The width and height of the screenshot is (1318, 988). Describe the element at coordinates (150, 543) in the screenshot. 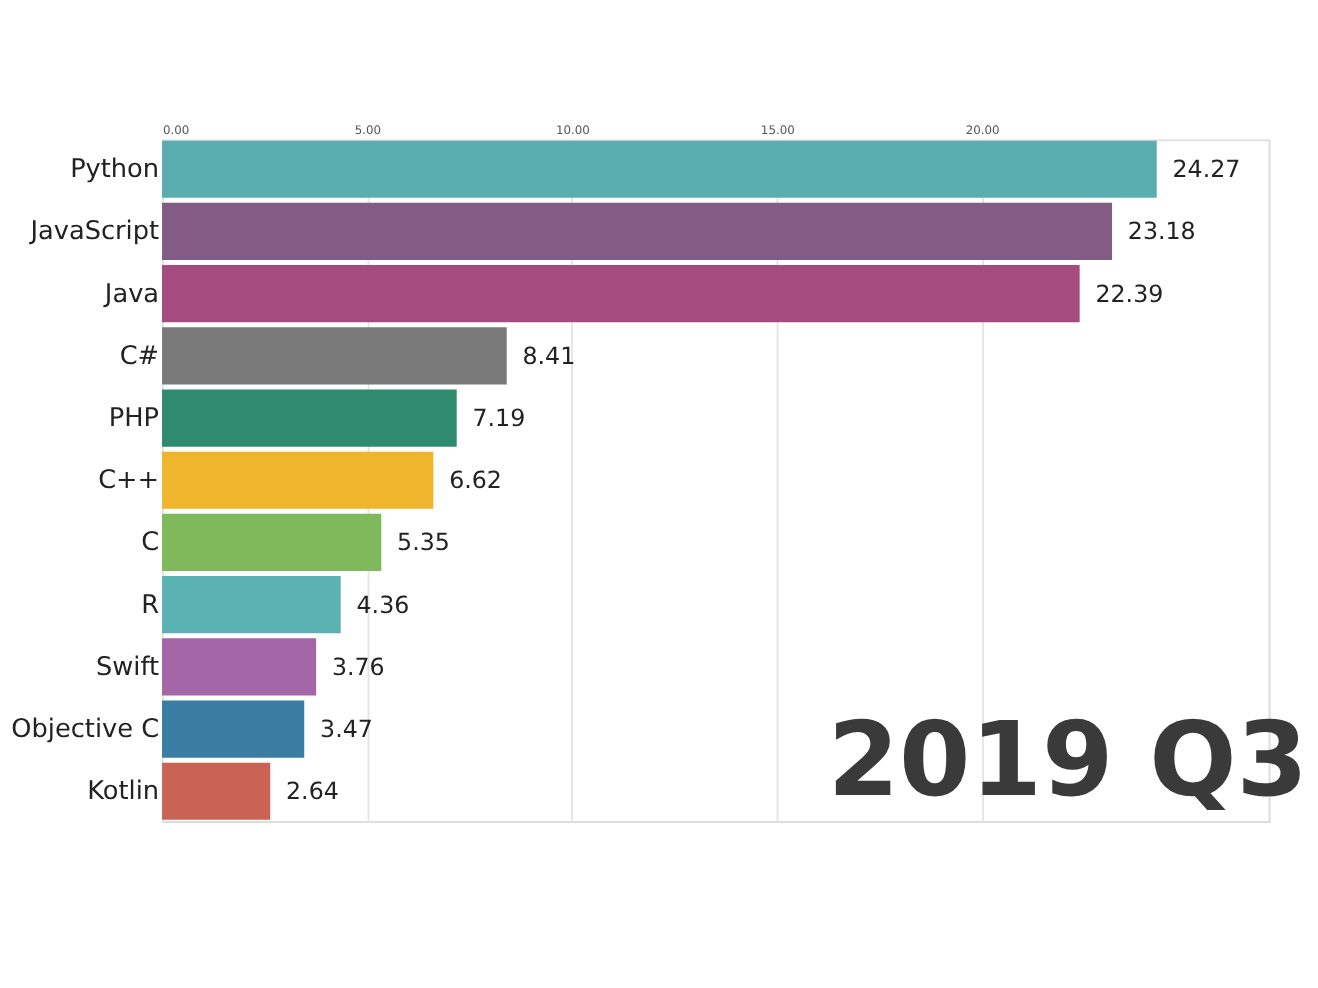

I see `y-tick-label: C` at that location.